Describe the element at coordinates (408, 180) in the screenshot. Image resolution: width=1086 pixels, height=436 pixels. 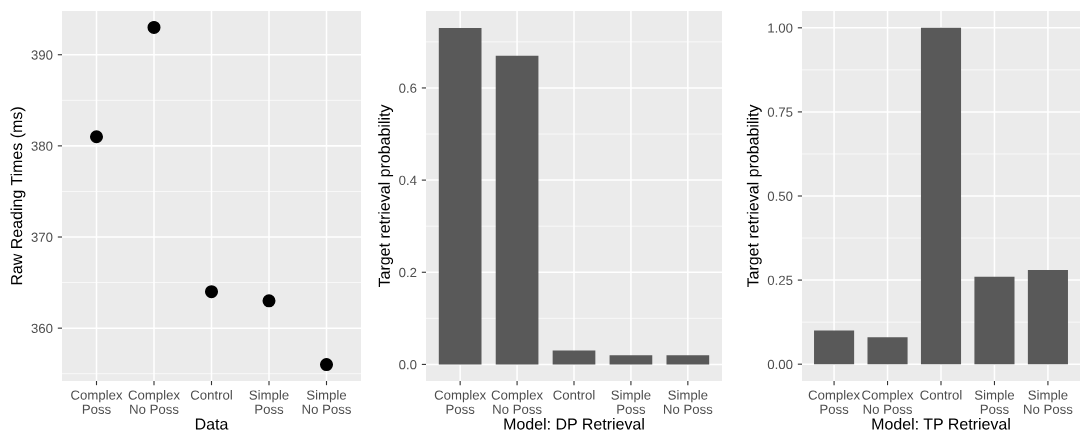
I see `y-tick-label: 0.4` at that location.